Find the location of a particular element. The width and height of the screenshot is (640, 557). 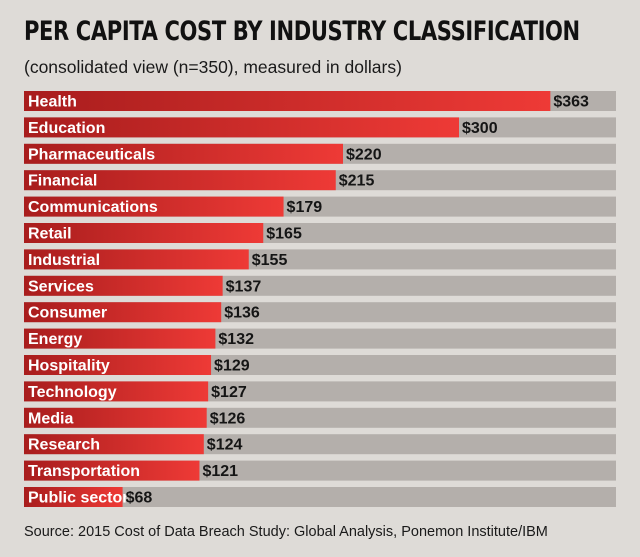

bar-research is located at coordinates (114, 444).